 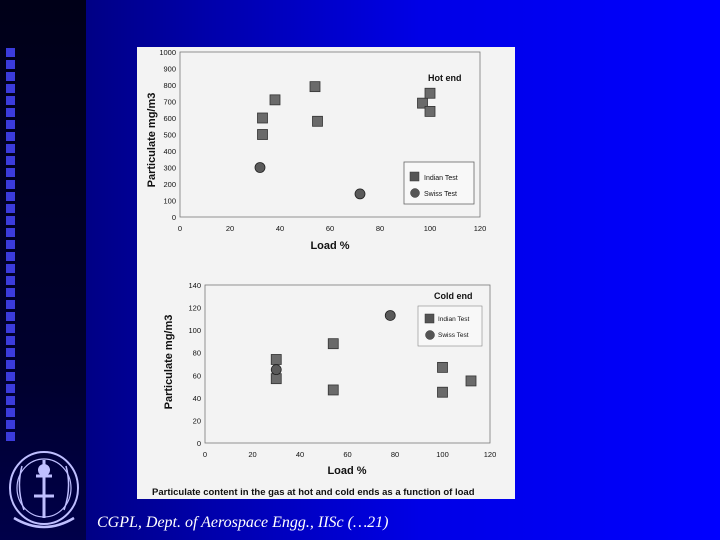 I want to click on hot-legend: Indian Test Swiss Test, so click(x=439, y=183).